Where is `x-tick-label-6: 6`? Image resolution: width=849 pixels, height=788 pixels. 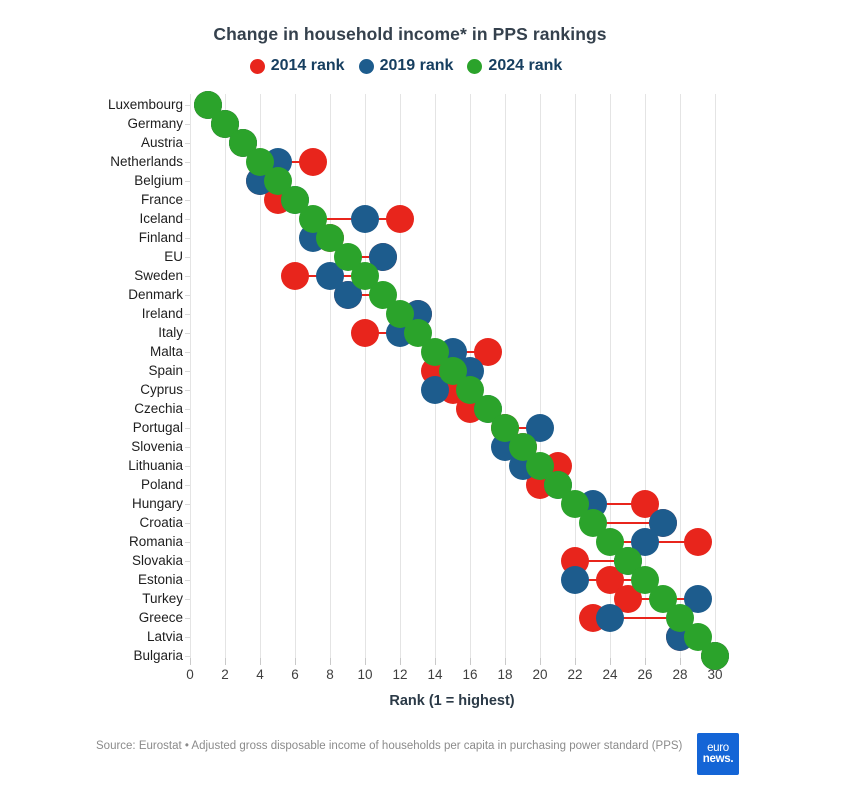 x-tick-label-6: 6 is located at coordinates (295, 674).